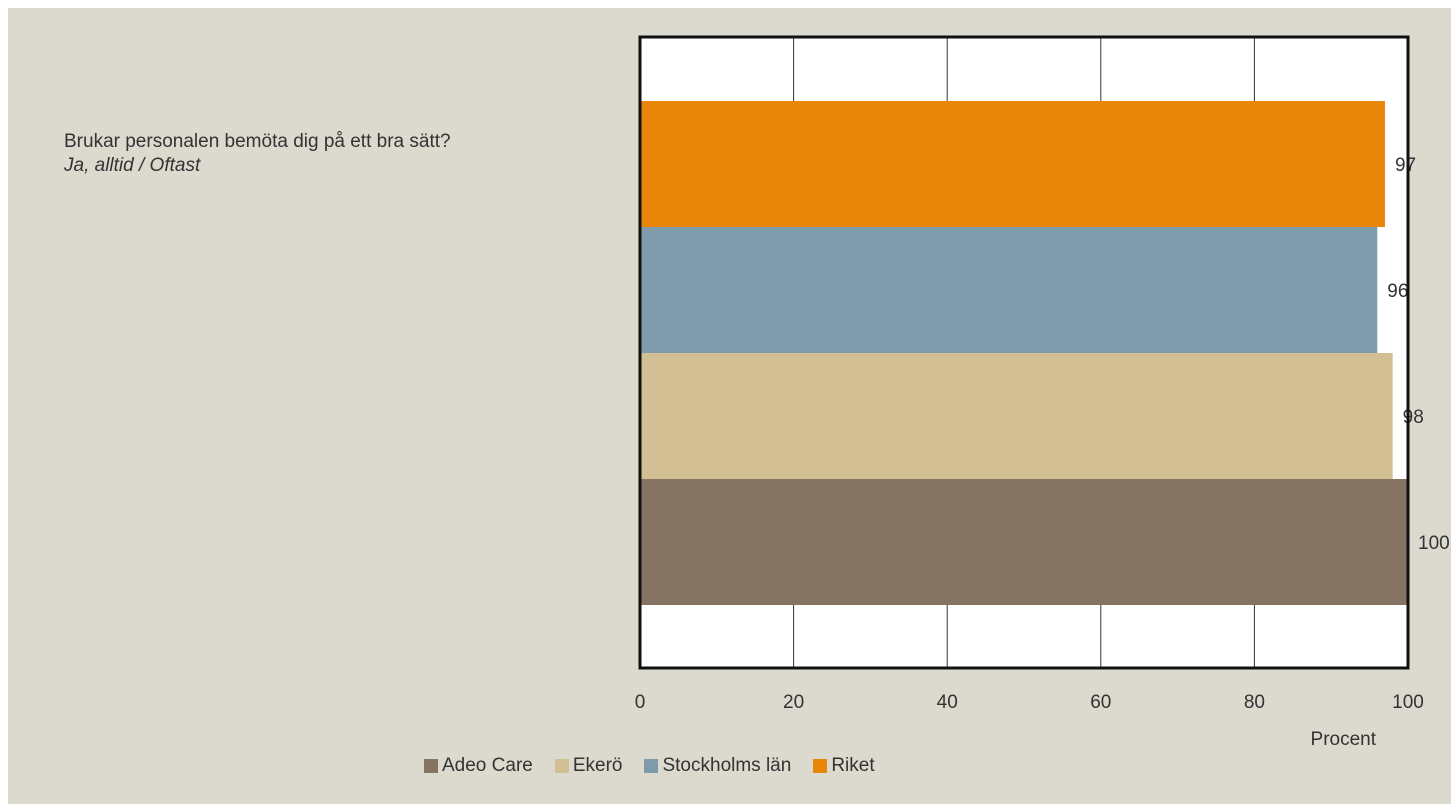 This screenshot has width=1451, height=804. What do you see at coordinates (1016, 416) in the screenshot?
I see `bar-eker-` at bounding box center [1016, 416].